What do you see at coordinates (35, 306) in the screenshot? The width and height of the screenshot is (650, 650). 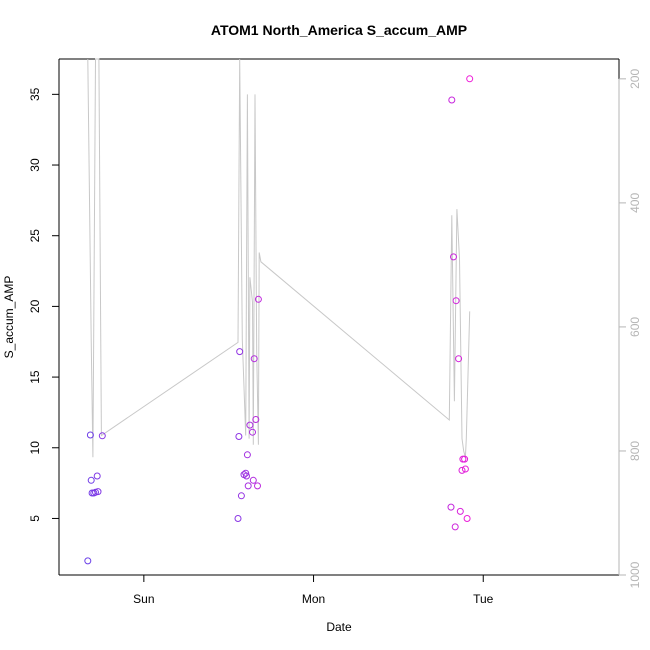 I see `y-tick-label: 20` at bounding box center [35, 306].